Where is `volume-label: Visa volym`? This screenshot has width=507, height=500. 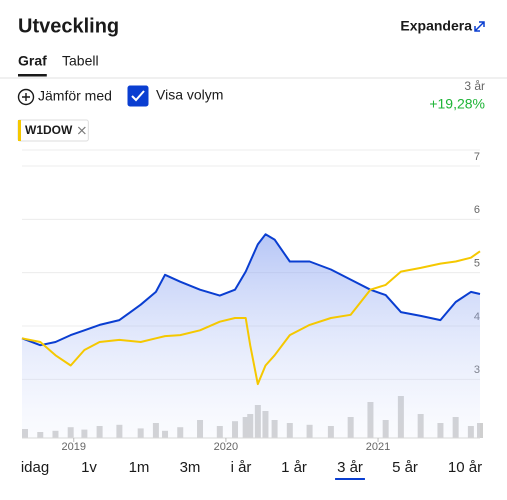 volume-label: Visa volym is located at coordinates (189, 95).